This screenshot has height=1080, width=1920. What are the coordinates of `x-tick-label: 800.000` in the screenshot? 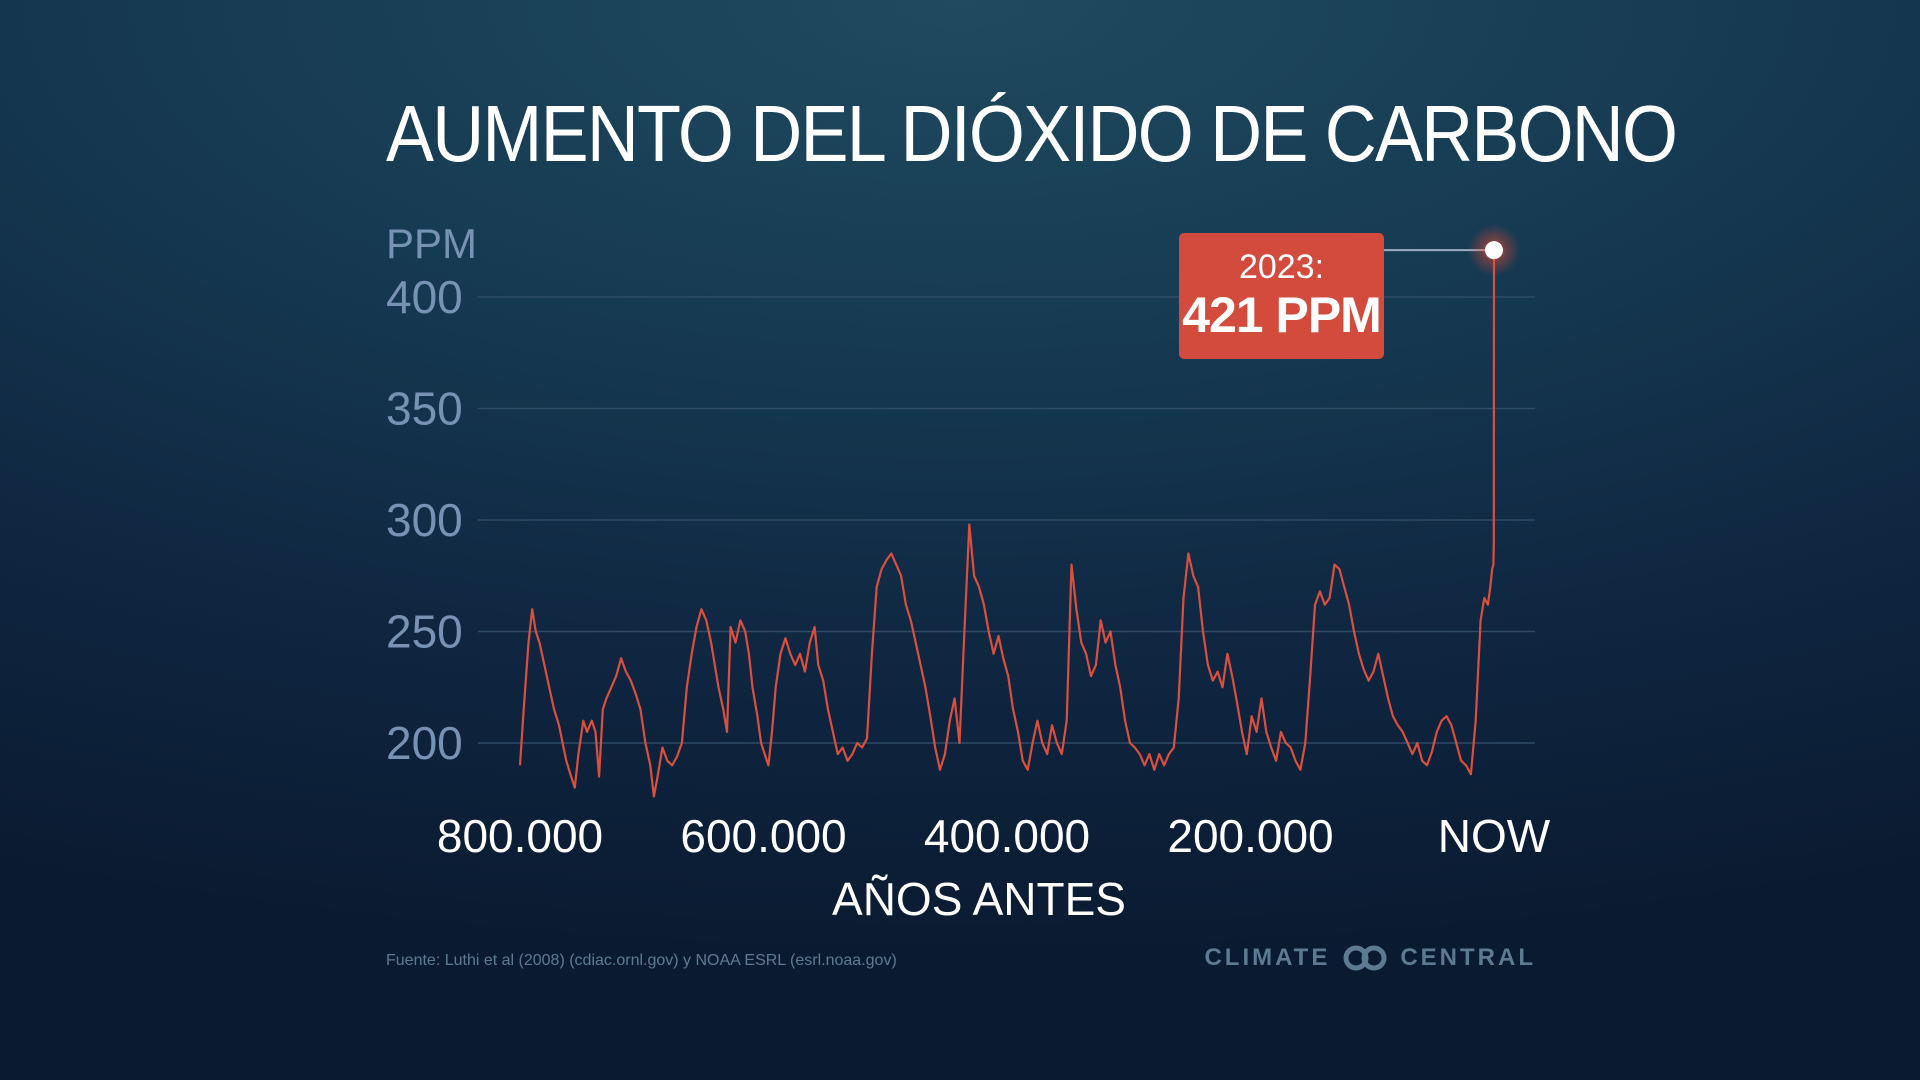 It's located at (520, 836).